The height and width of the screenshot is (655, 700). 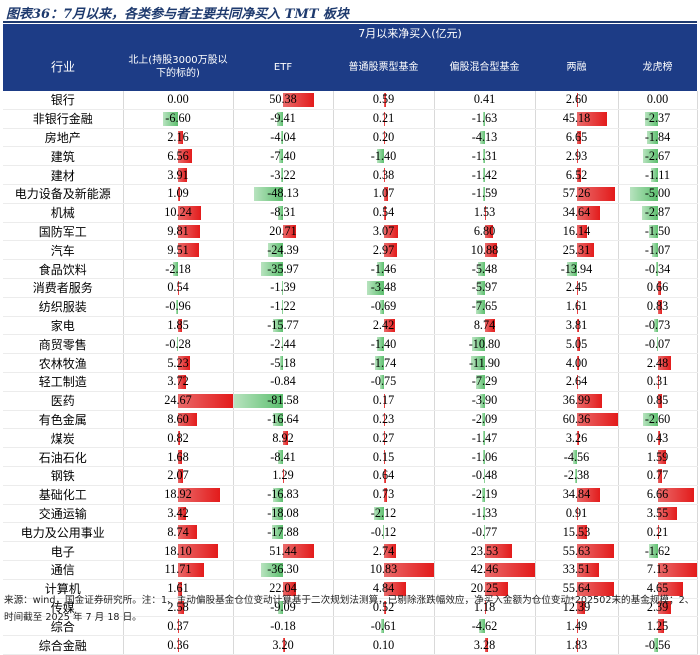 I want to click on value-cell: -1.06, so click(x=484, y=457).